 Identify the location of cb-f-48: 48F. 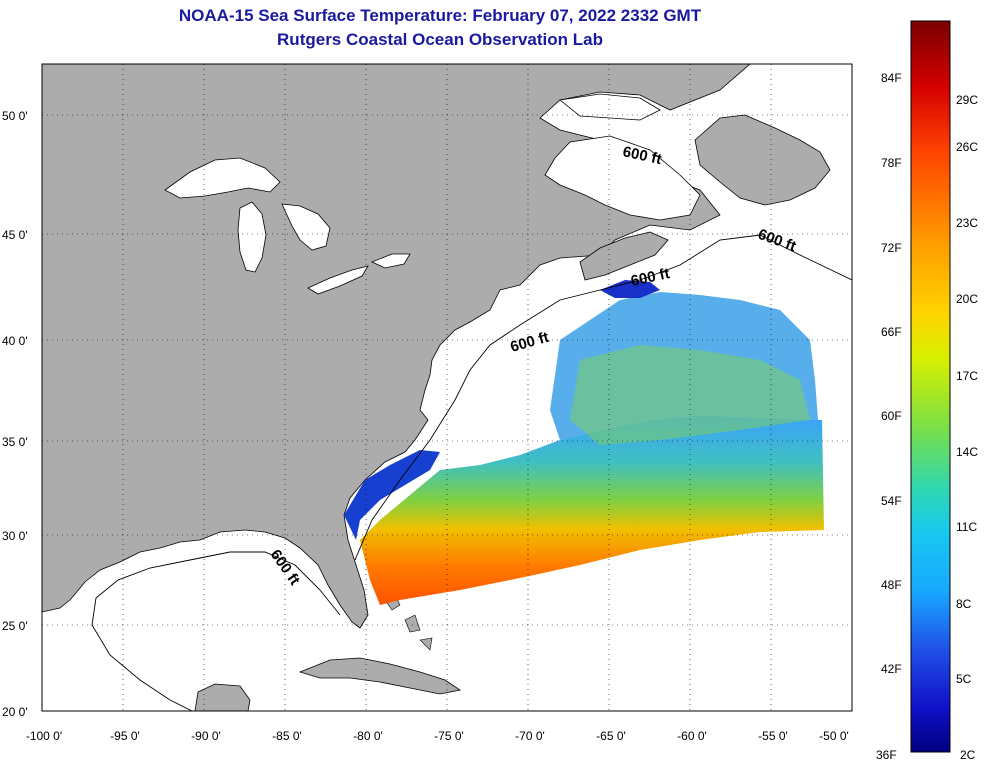
(891, 585).